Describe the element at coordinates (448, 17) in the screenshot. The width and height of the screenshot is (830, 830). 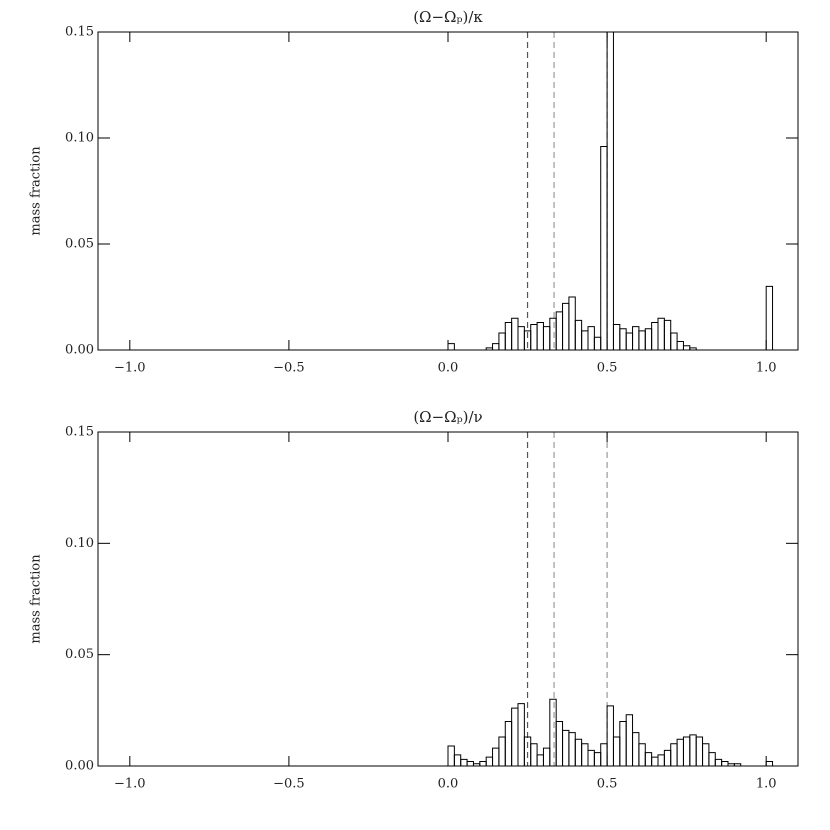
I see `chart-title: (Ω−Ωₚ)/κ` at that location.